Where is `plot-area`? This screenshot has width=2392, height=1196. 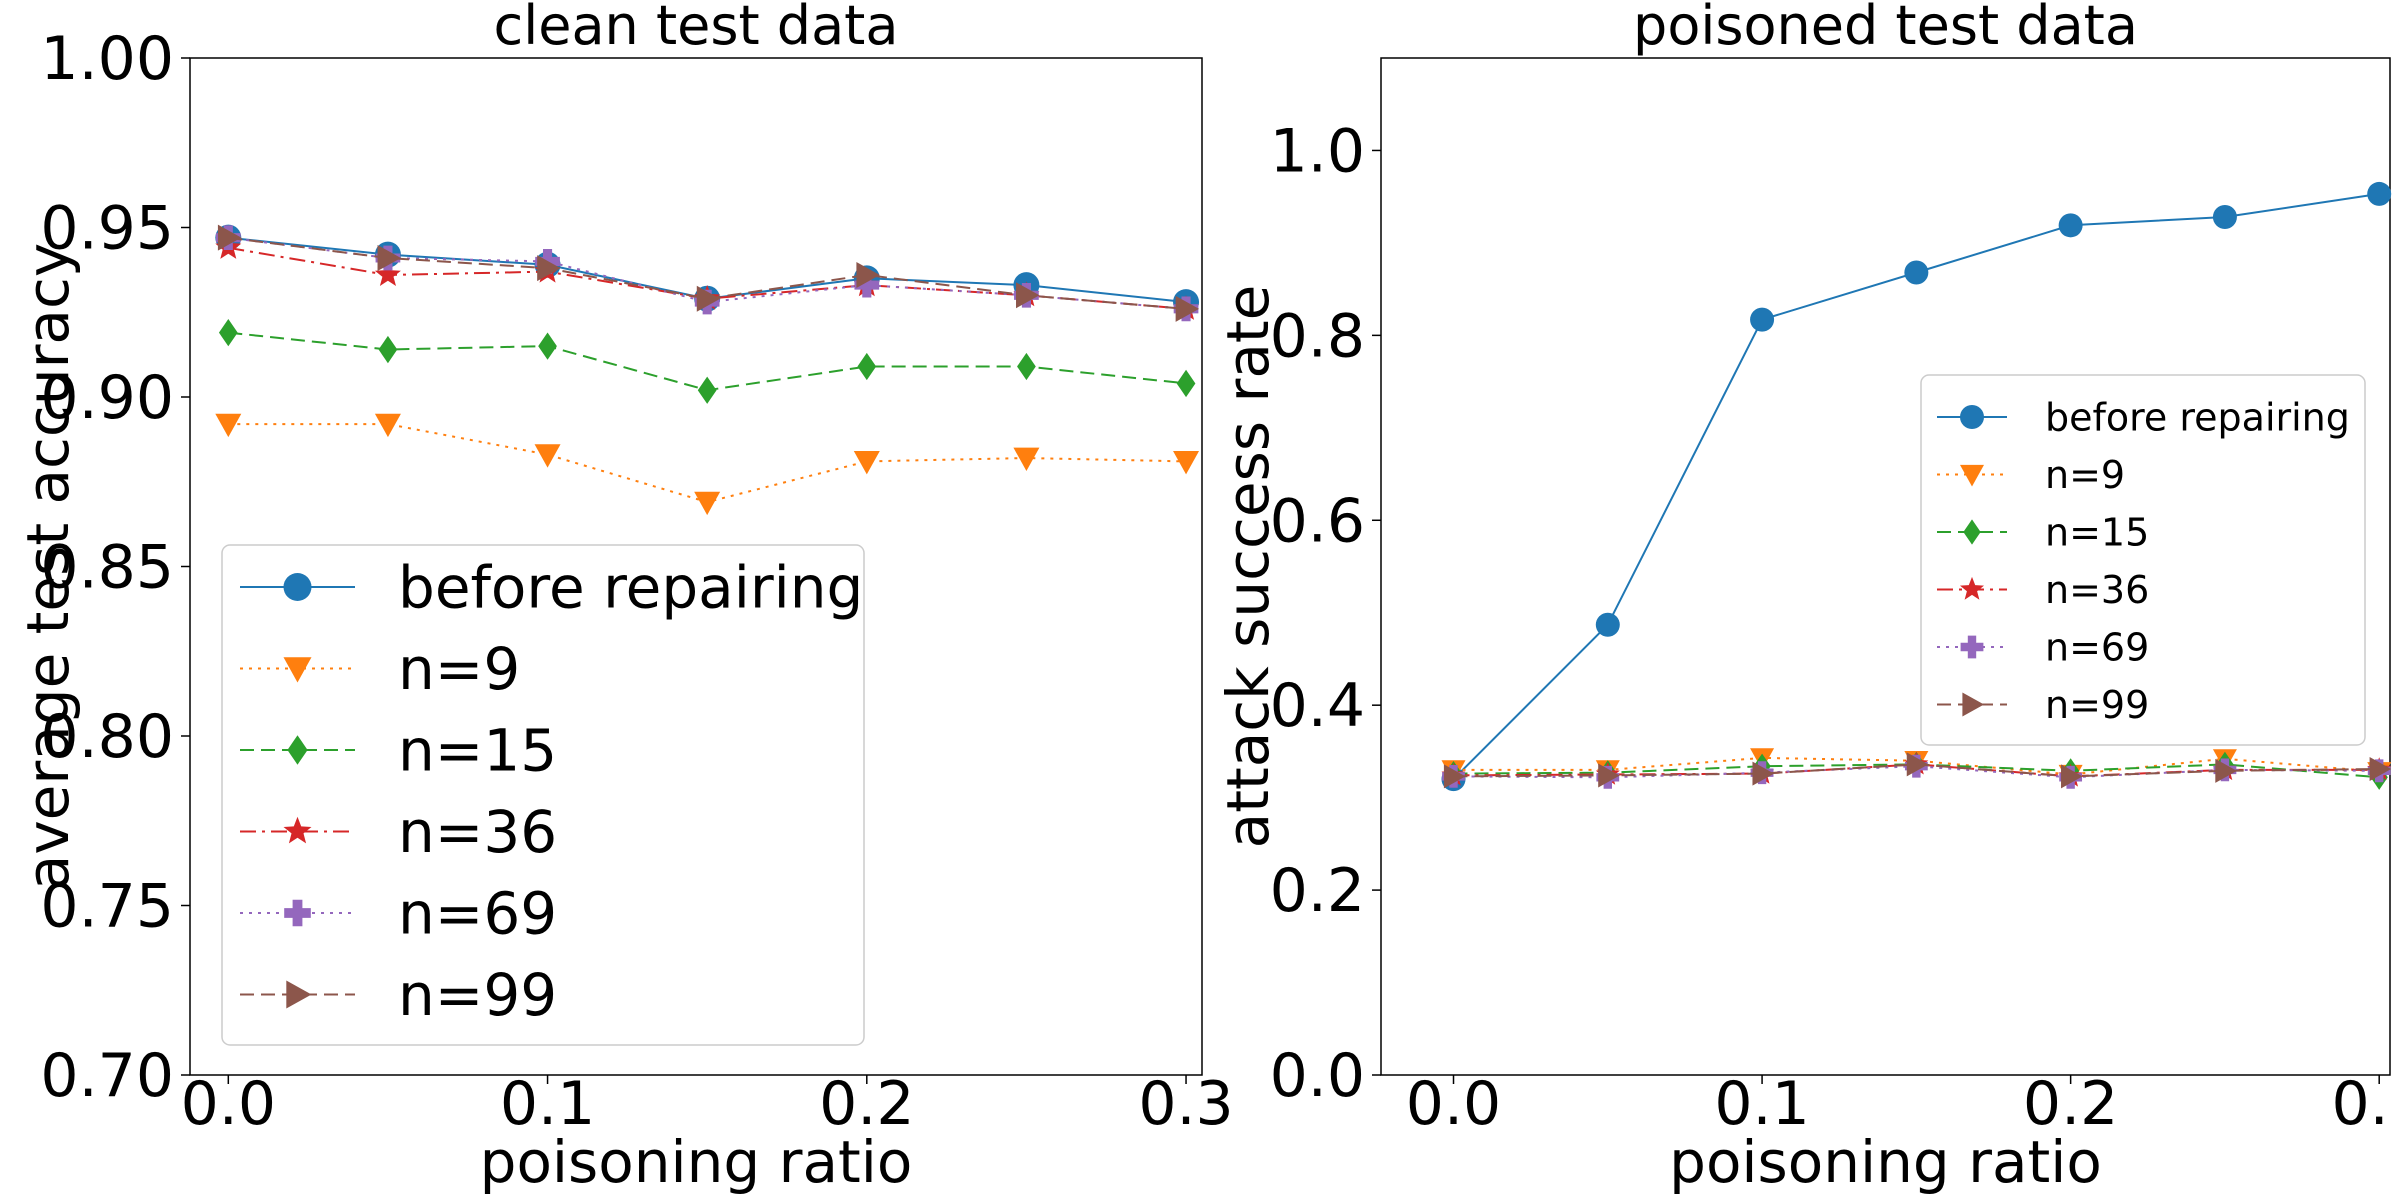
plot-area is located at coordinates (707, 370).